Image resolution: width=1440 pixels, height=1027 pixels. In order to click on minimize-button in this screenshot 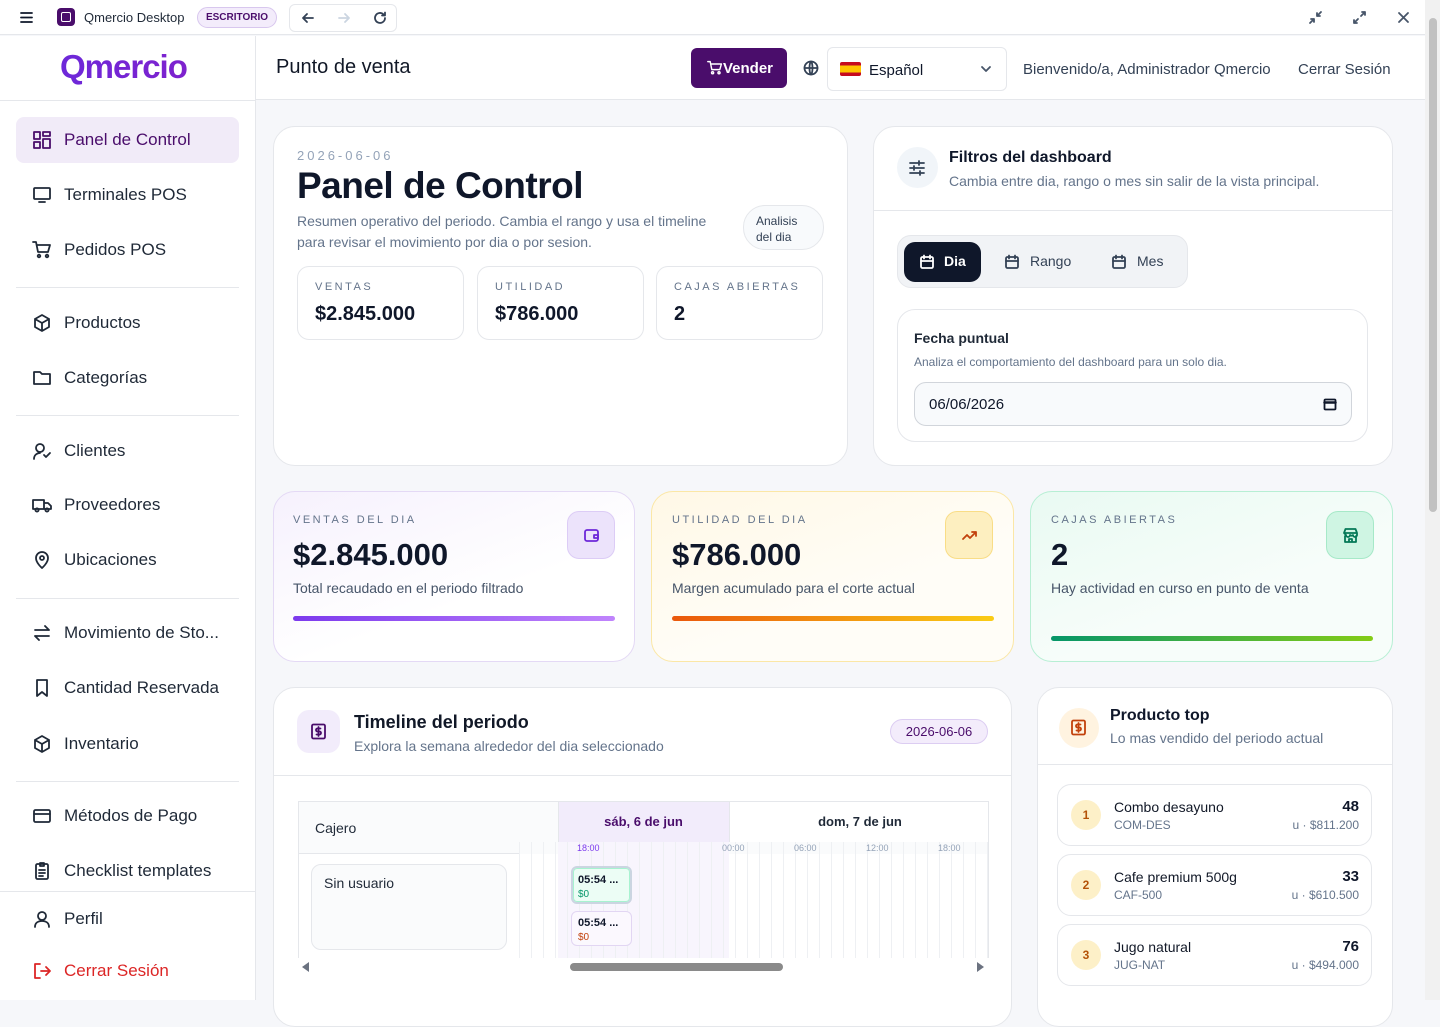, I will do `click(1315, 17)`.